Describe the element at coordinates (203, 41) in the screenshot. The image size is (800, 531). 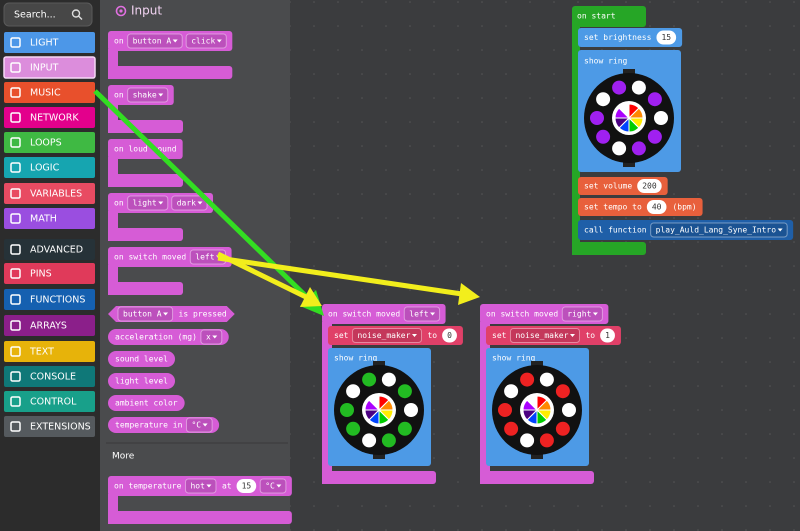
I see `dropdown-value: click` at that location.